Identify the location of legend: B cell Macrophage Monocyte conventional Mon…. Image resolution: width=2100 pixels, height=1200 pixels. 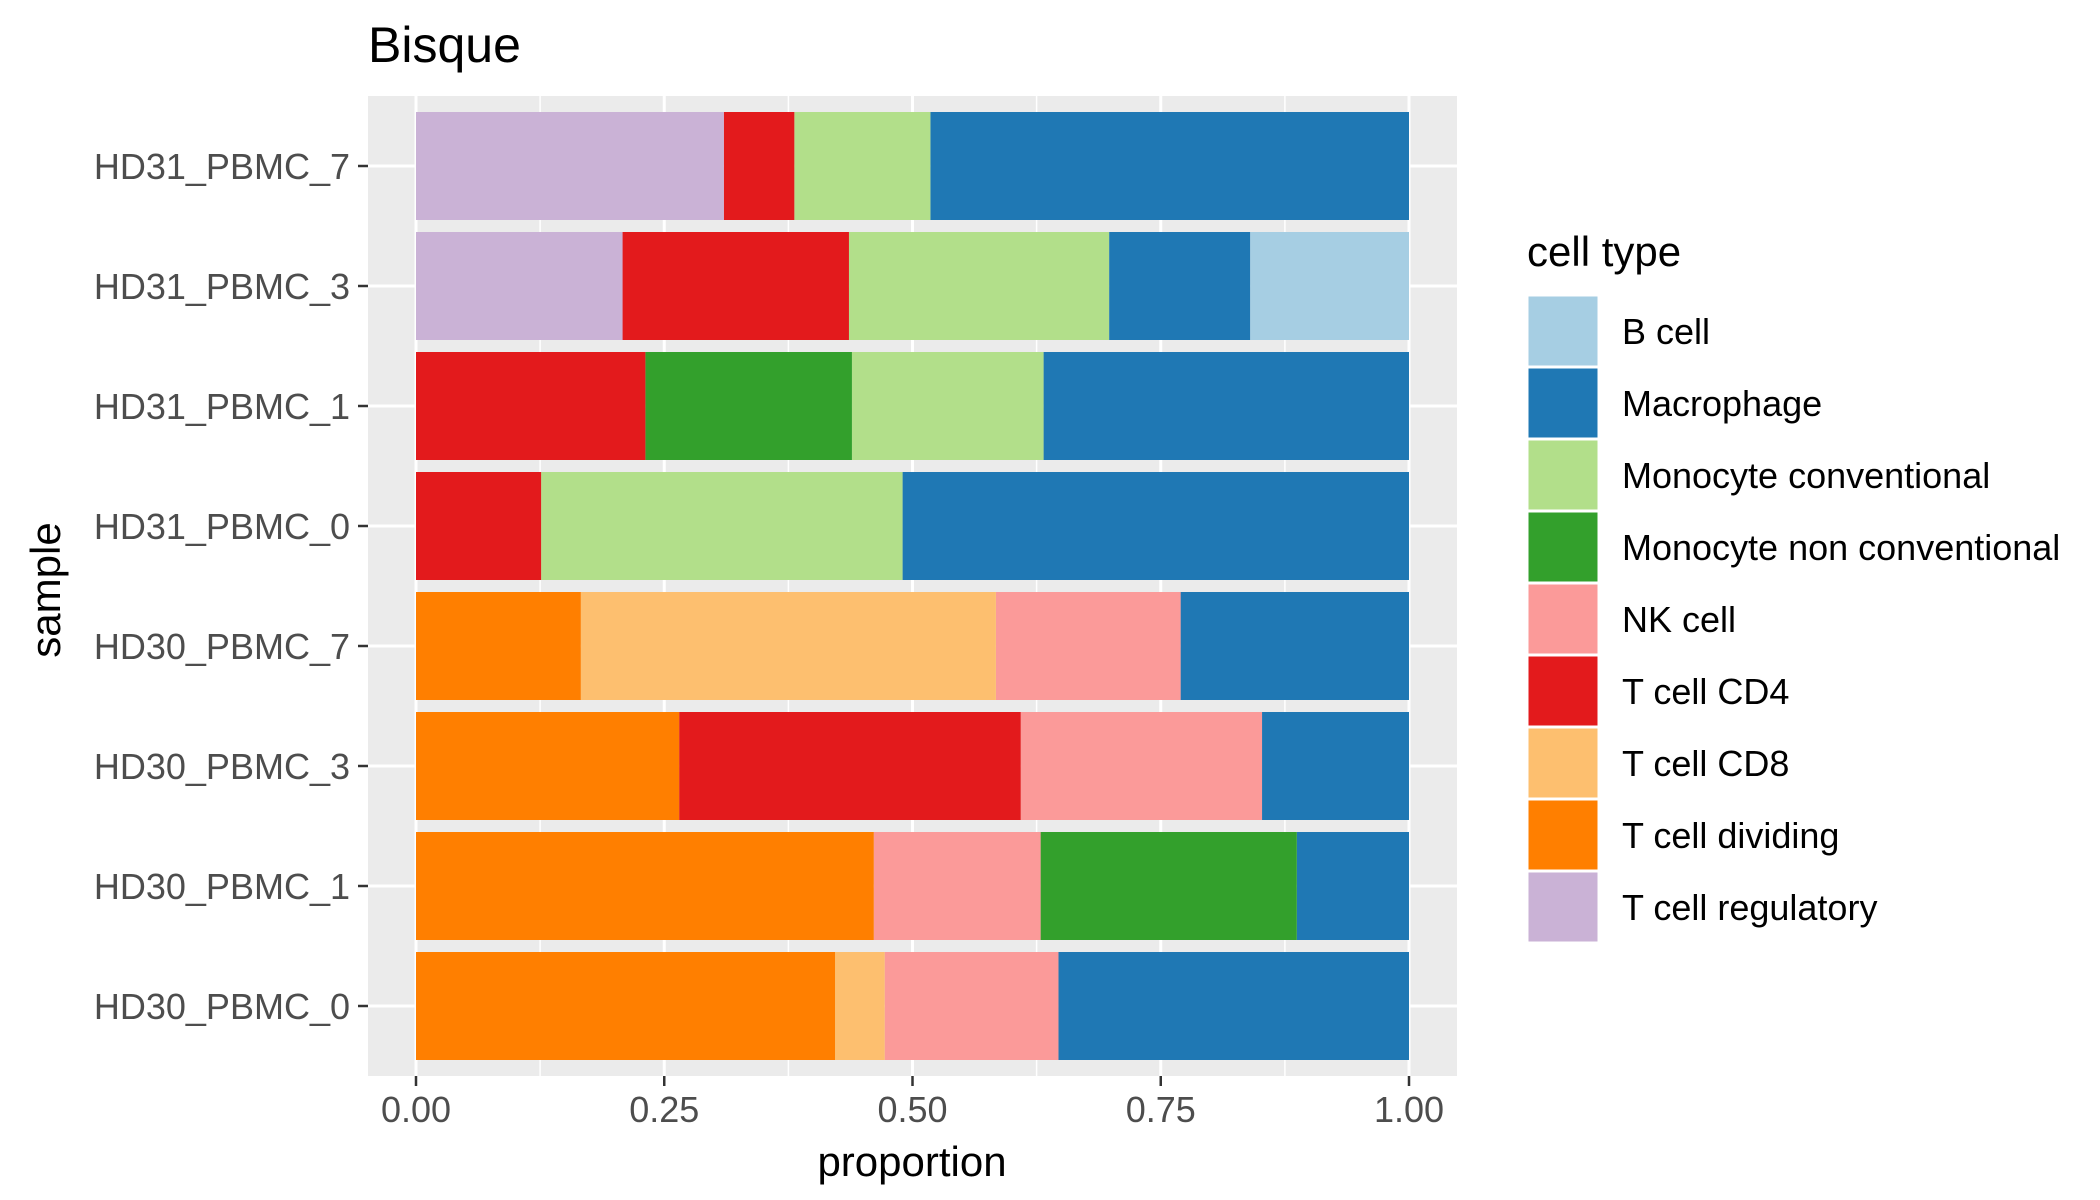
(1792, 619).